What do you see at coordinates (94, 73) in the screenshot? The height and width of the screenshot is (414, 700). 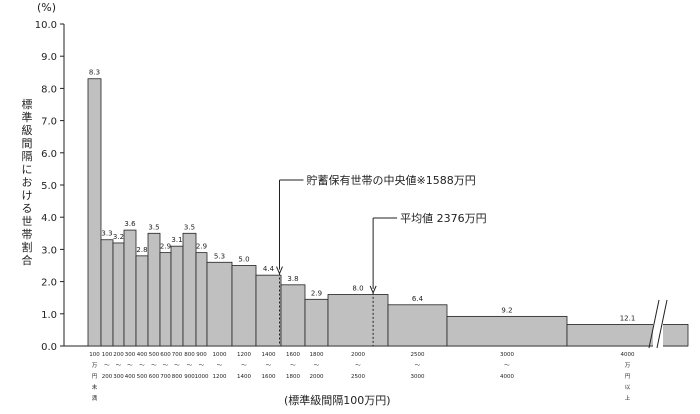 I see `bar-value-label: 8.3` at bounding box center [94, 73].